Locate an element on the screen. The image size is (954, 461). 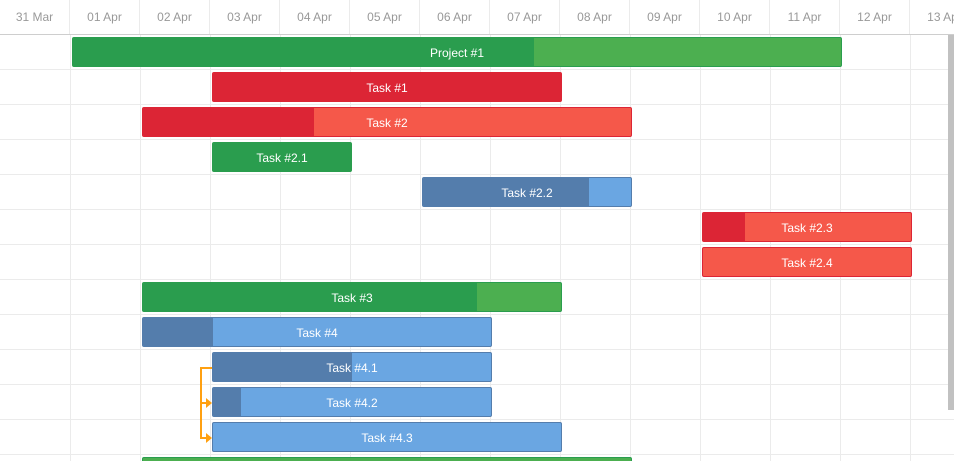
task-bar: Task #2 is located at coordinates (387, 122).